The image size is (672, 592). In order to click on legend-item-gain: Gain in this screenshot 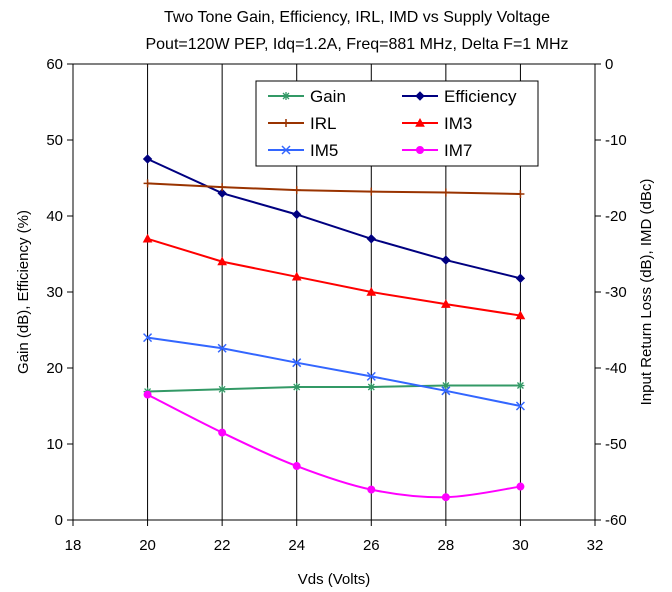, I will do `click(307, 96)`.